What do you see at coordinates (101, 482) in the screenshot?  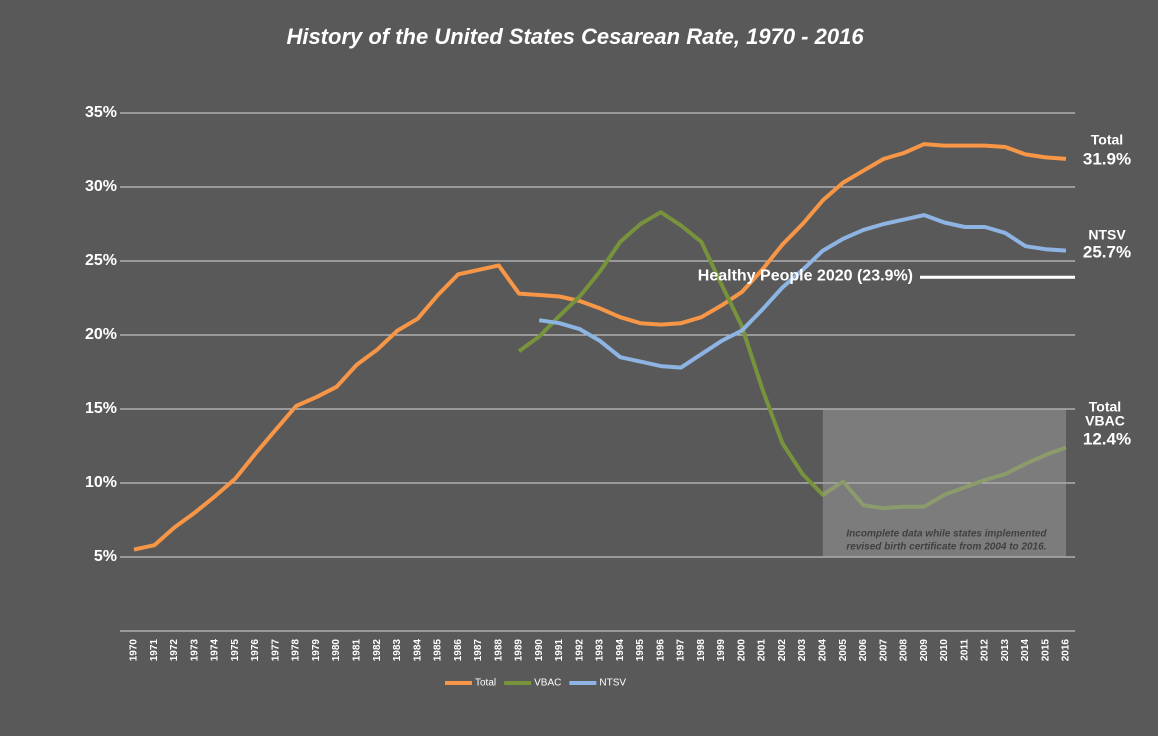 I see `y-tick-label: 10%` at bounding box center [101, 482].